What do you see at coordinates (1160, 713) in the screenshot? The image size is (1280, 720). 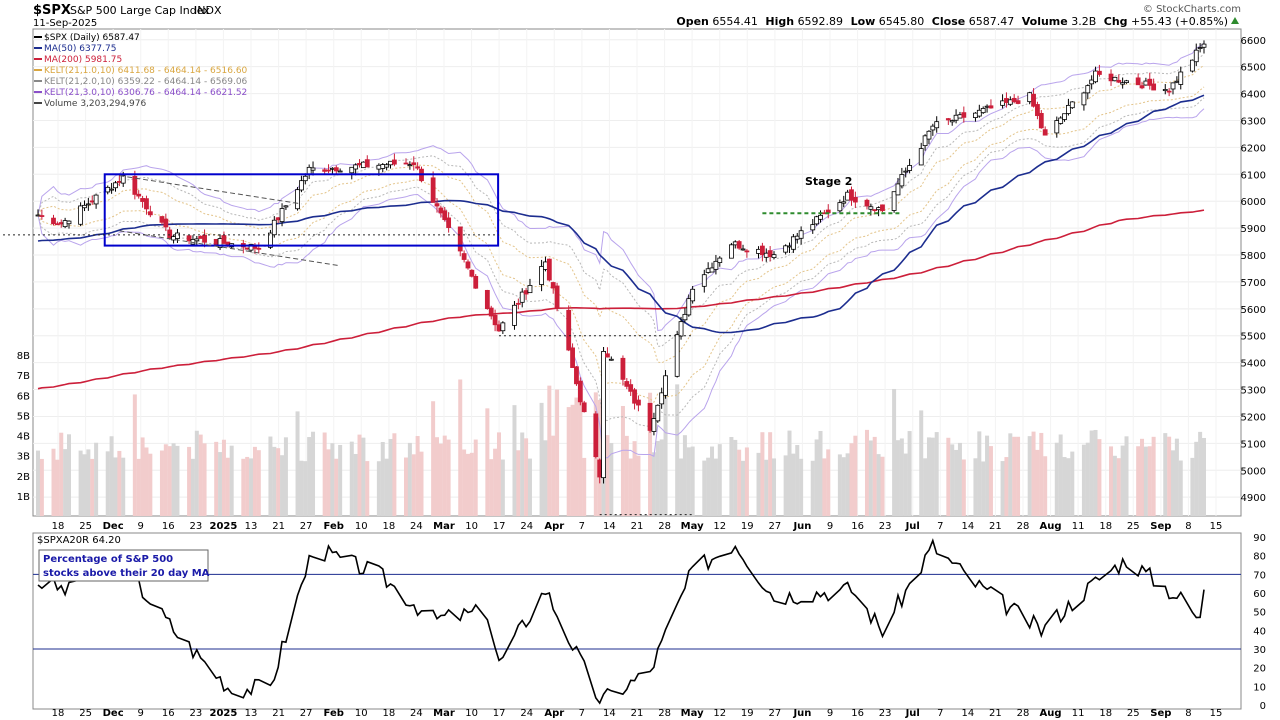 I see `date-tick-label-lower: Sep` at bounding box center [1160, 713].